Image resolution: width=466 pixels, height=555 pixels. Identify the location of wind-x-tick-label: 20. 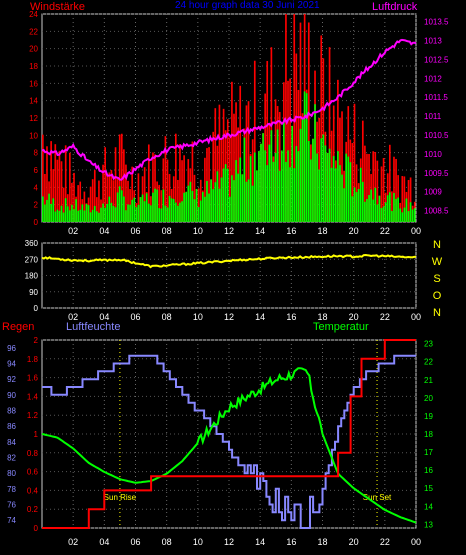
(354, 231).